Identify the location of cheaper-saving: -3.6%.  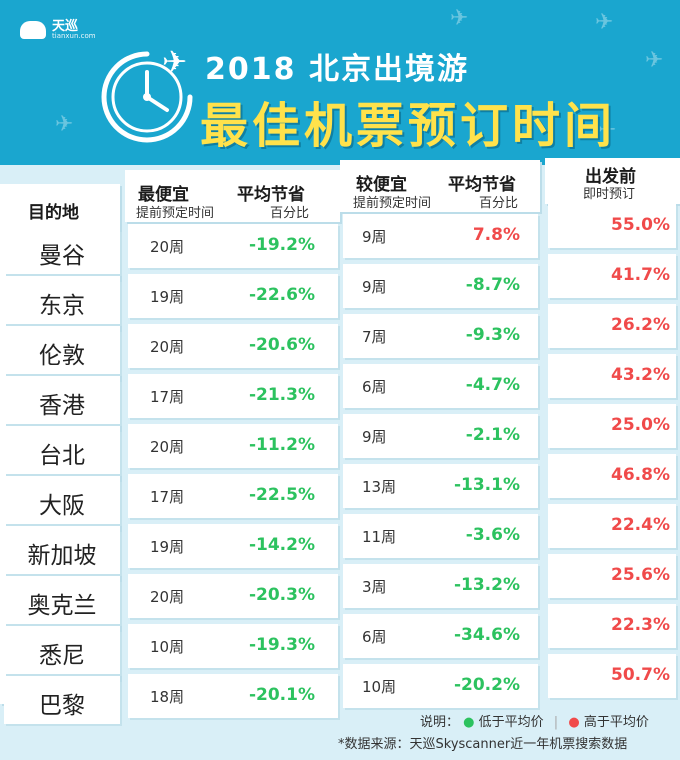
(492, 535).